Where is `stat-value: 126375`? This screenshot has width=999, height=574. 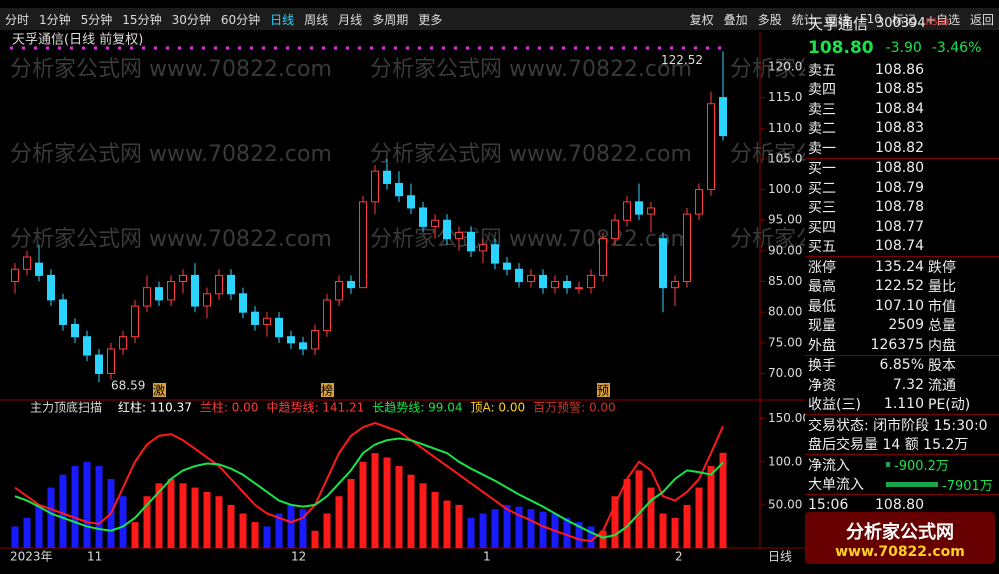
stat-value: 126375 is located at coordinates (897, 344).